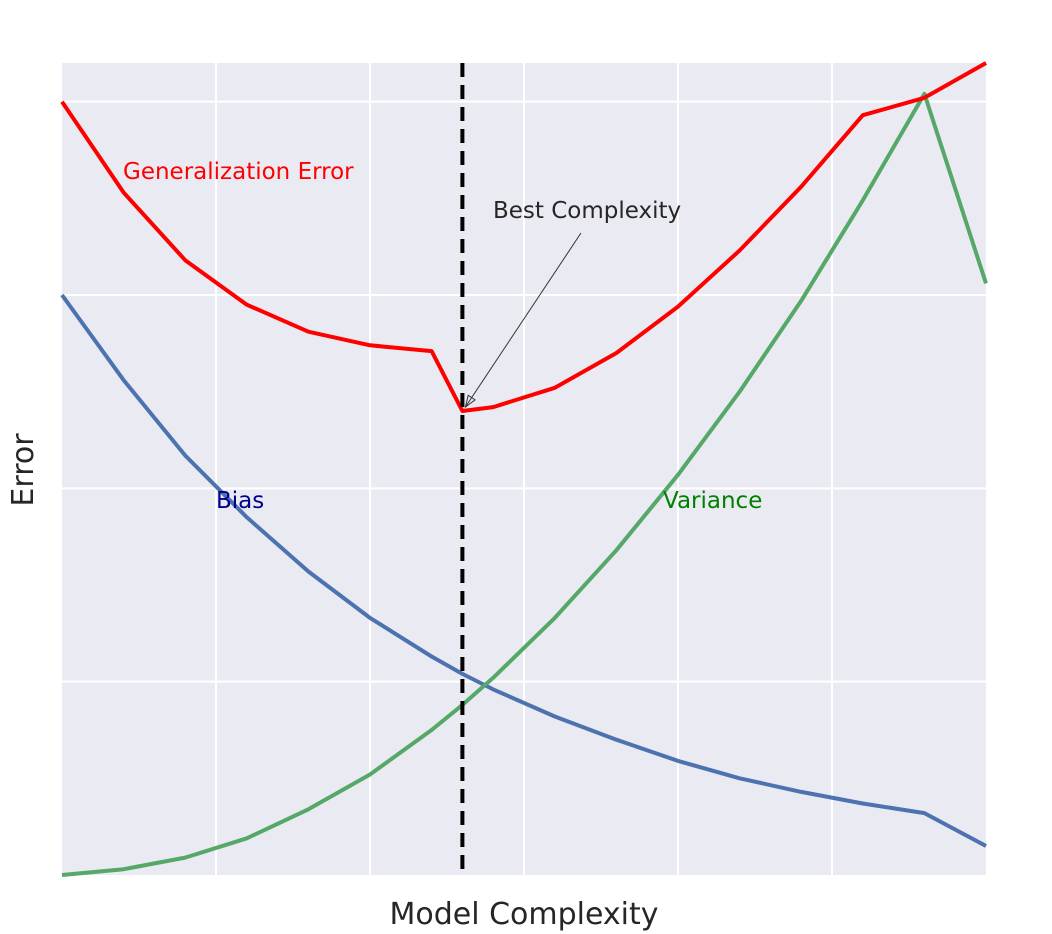  I want to click on x-axis-label: Model Complexity, so click(523, 914).